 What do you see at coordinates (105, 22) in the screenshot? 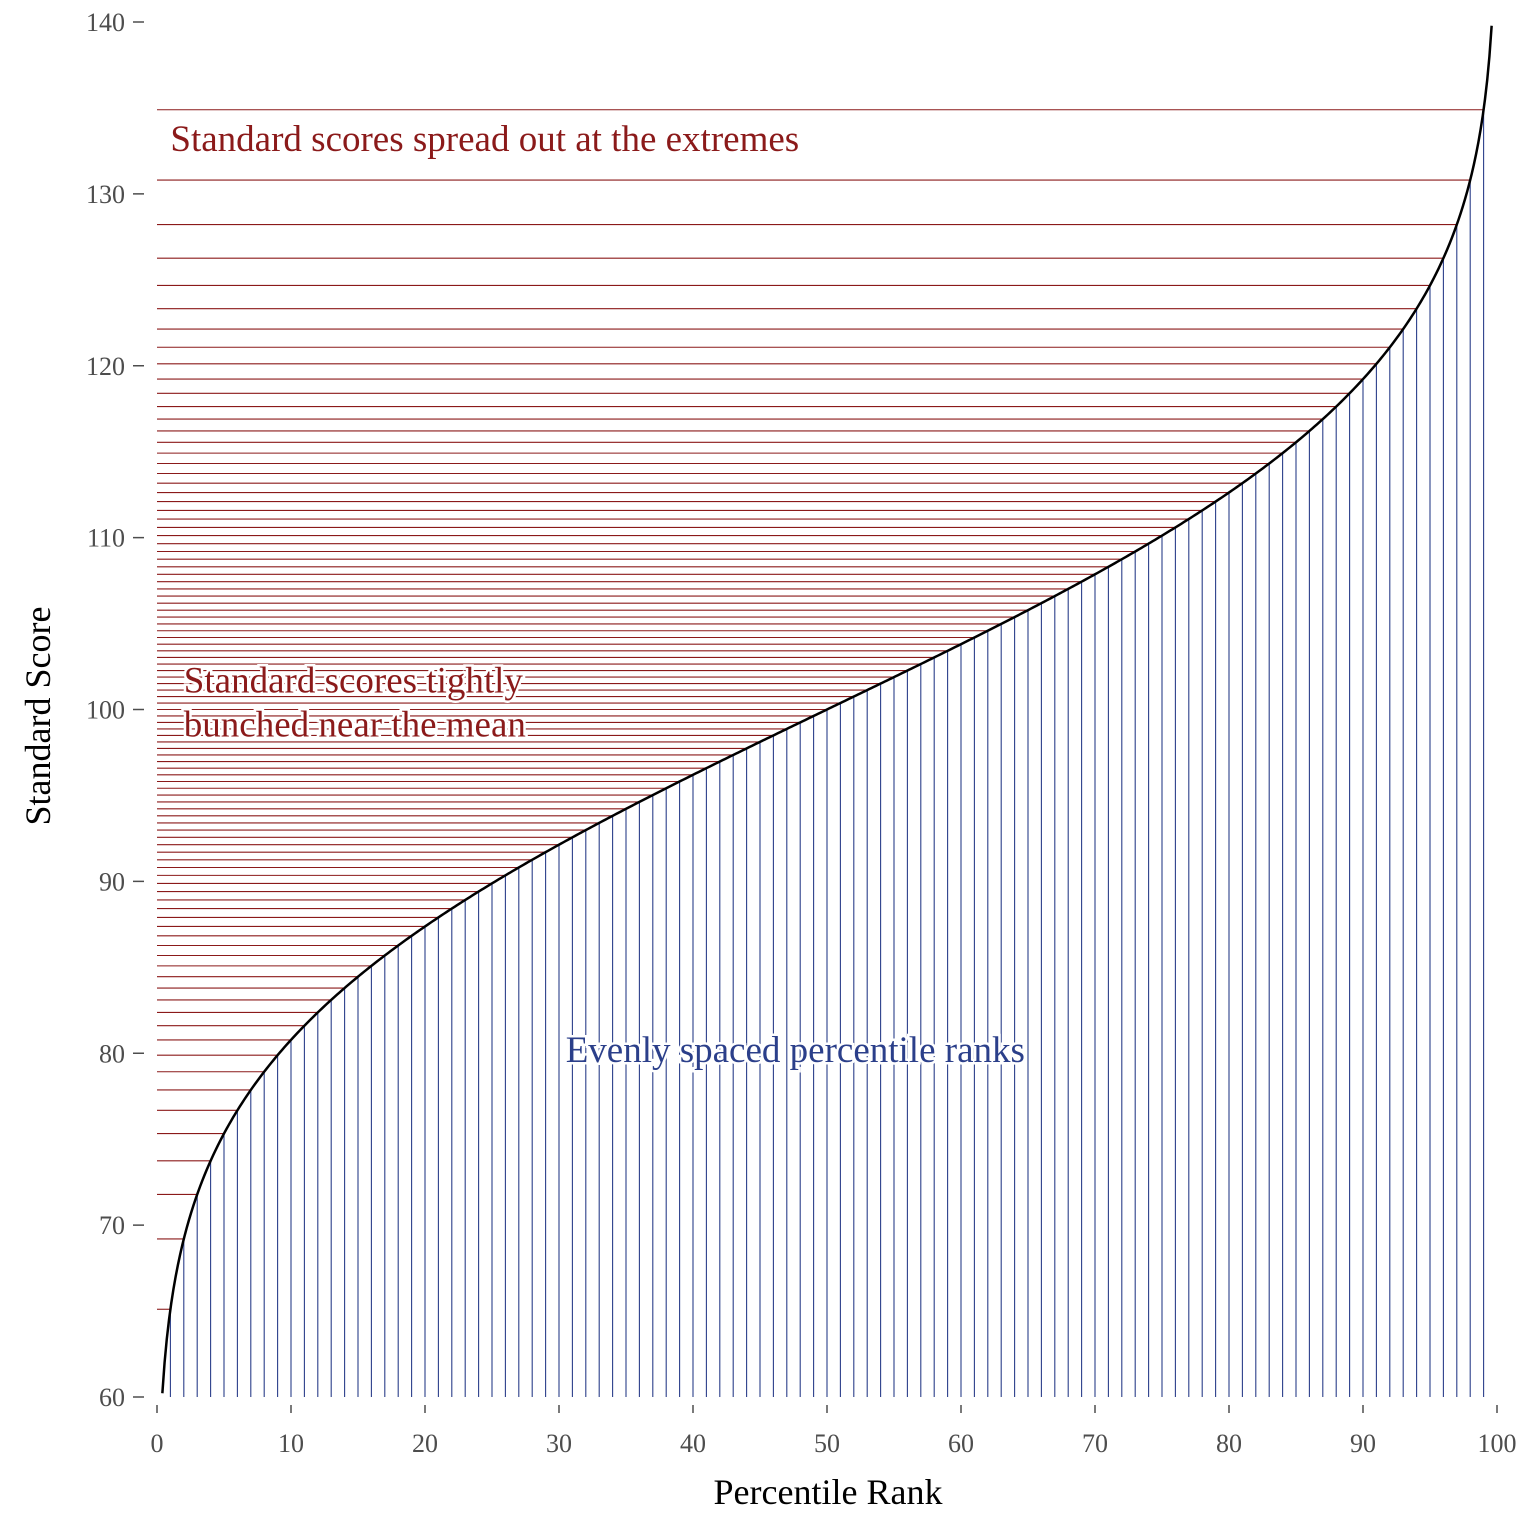
I see `y-tick-label: 140` at bounding box center [105, 22].